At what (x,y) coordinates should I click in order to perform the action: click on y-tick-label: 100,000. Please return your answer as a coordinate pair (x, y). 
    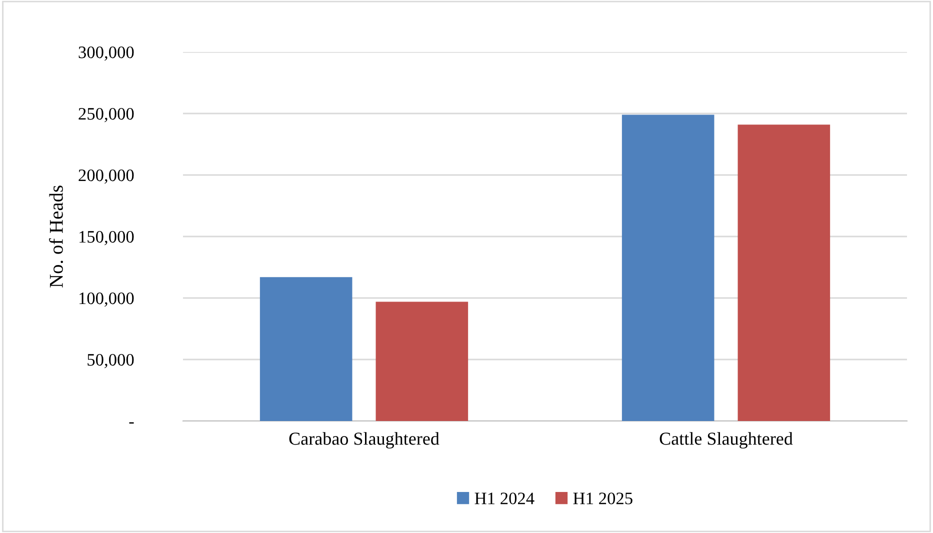
    Looking at the image, I should click on (106, 299).